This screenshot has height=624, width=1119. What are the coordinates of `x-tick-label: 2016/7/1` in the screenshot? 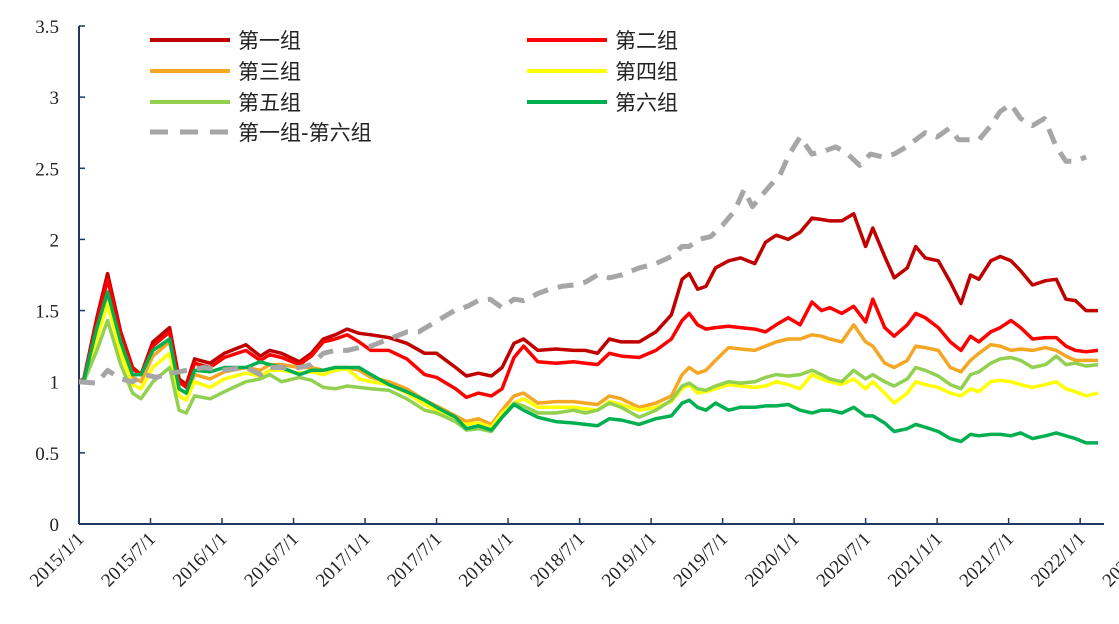 It's located at (271, 560).